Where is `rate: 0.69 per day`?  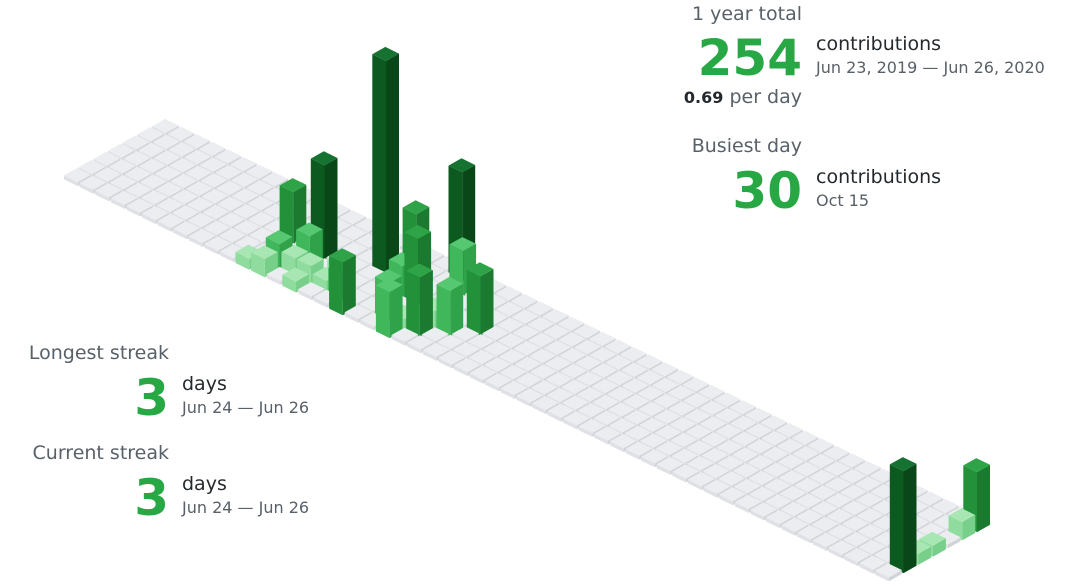
rate: 0.69 per day is located at coordinates (743, 97).